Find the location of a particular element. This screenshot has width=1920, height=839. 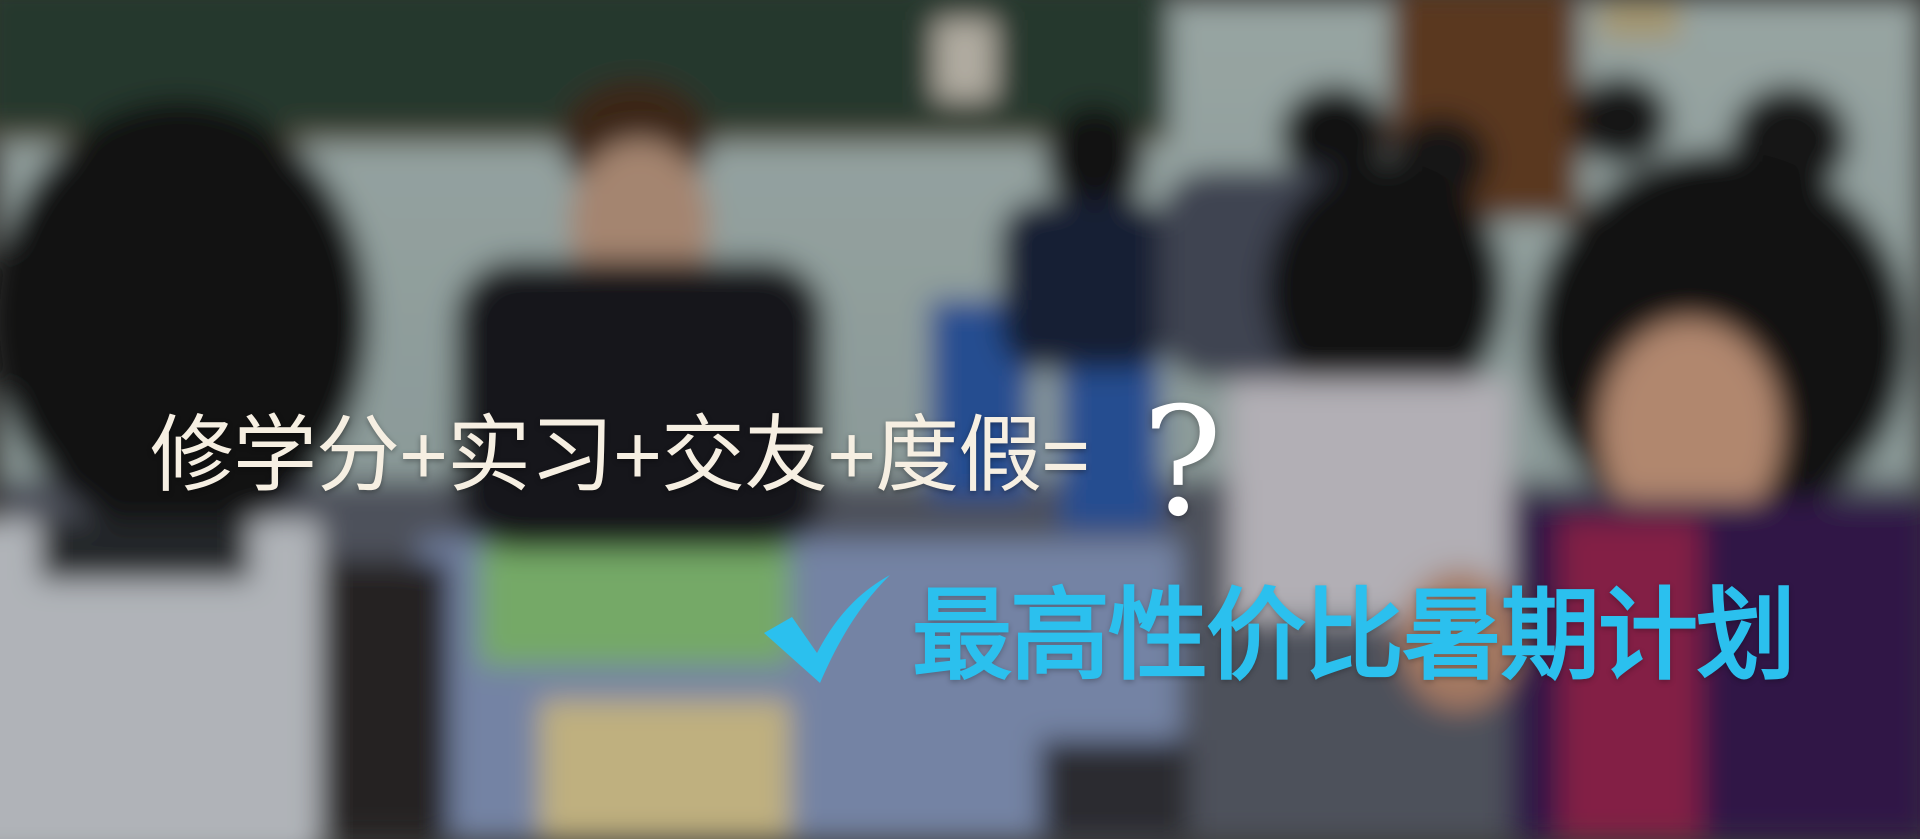

slogan-best-value-summer-plan: 最高性价比暑期计划 is located at coordinates (1354, 635).